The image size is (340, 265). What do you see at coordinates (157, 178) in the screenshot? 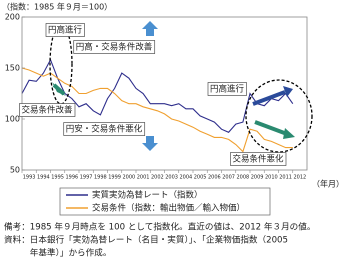
I see `x-tick-label: 2002` at bounding box center [157, 178].